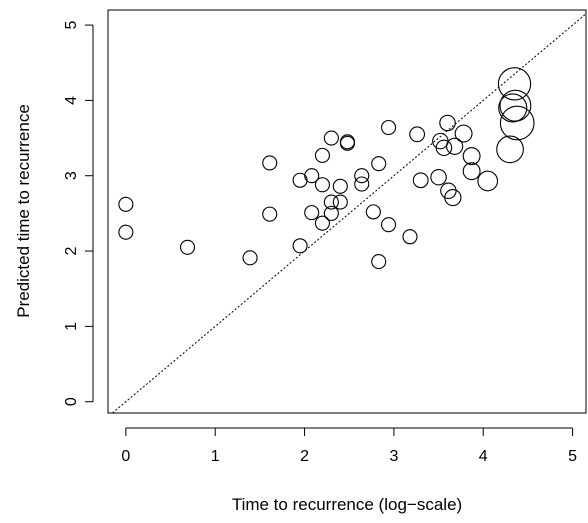 The width and height of the screenshot is (588, 523). What do you see at coordinates (71, 250) in the screenshot?
I see `y-tick-label: 2` at bounding box center [71, 250].